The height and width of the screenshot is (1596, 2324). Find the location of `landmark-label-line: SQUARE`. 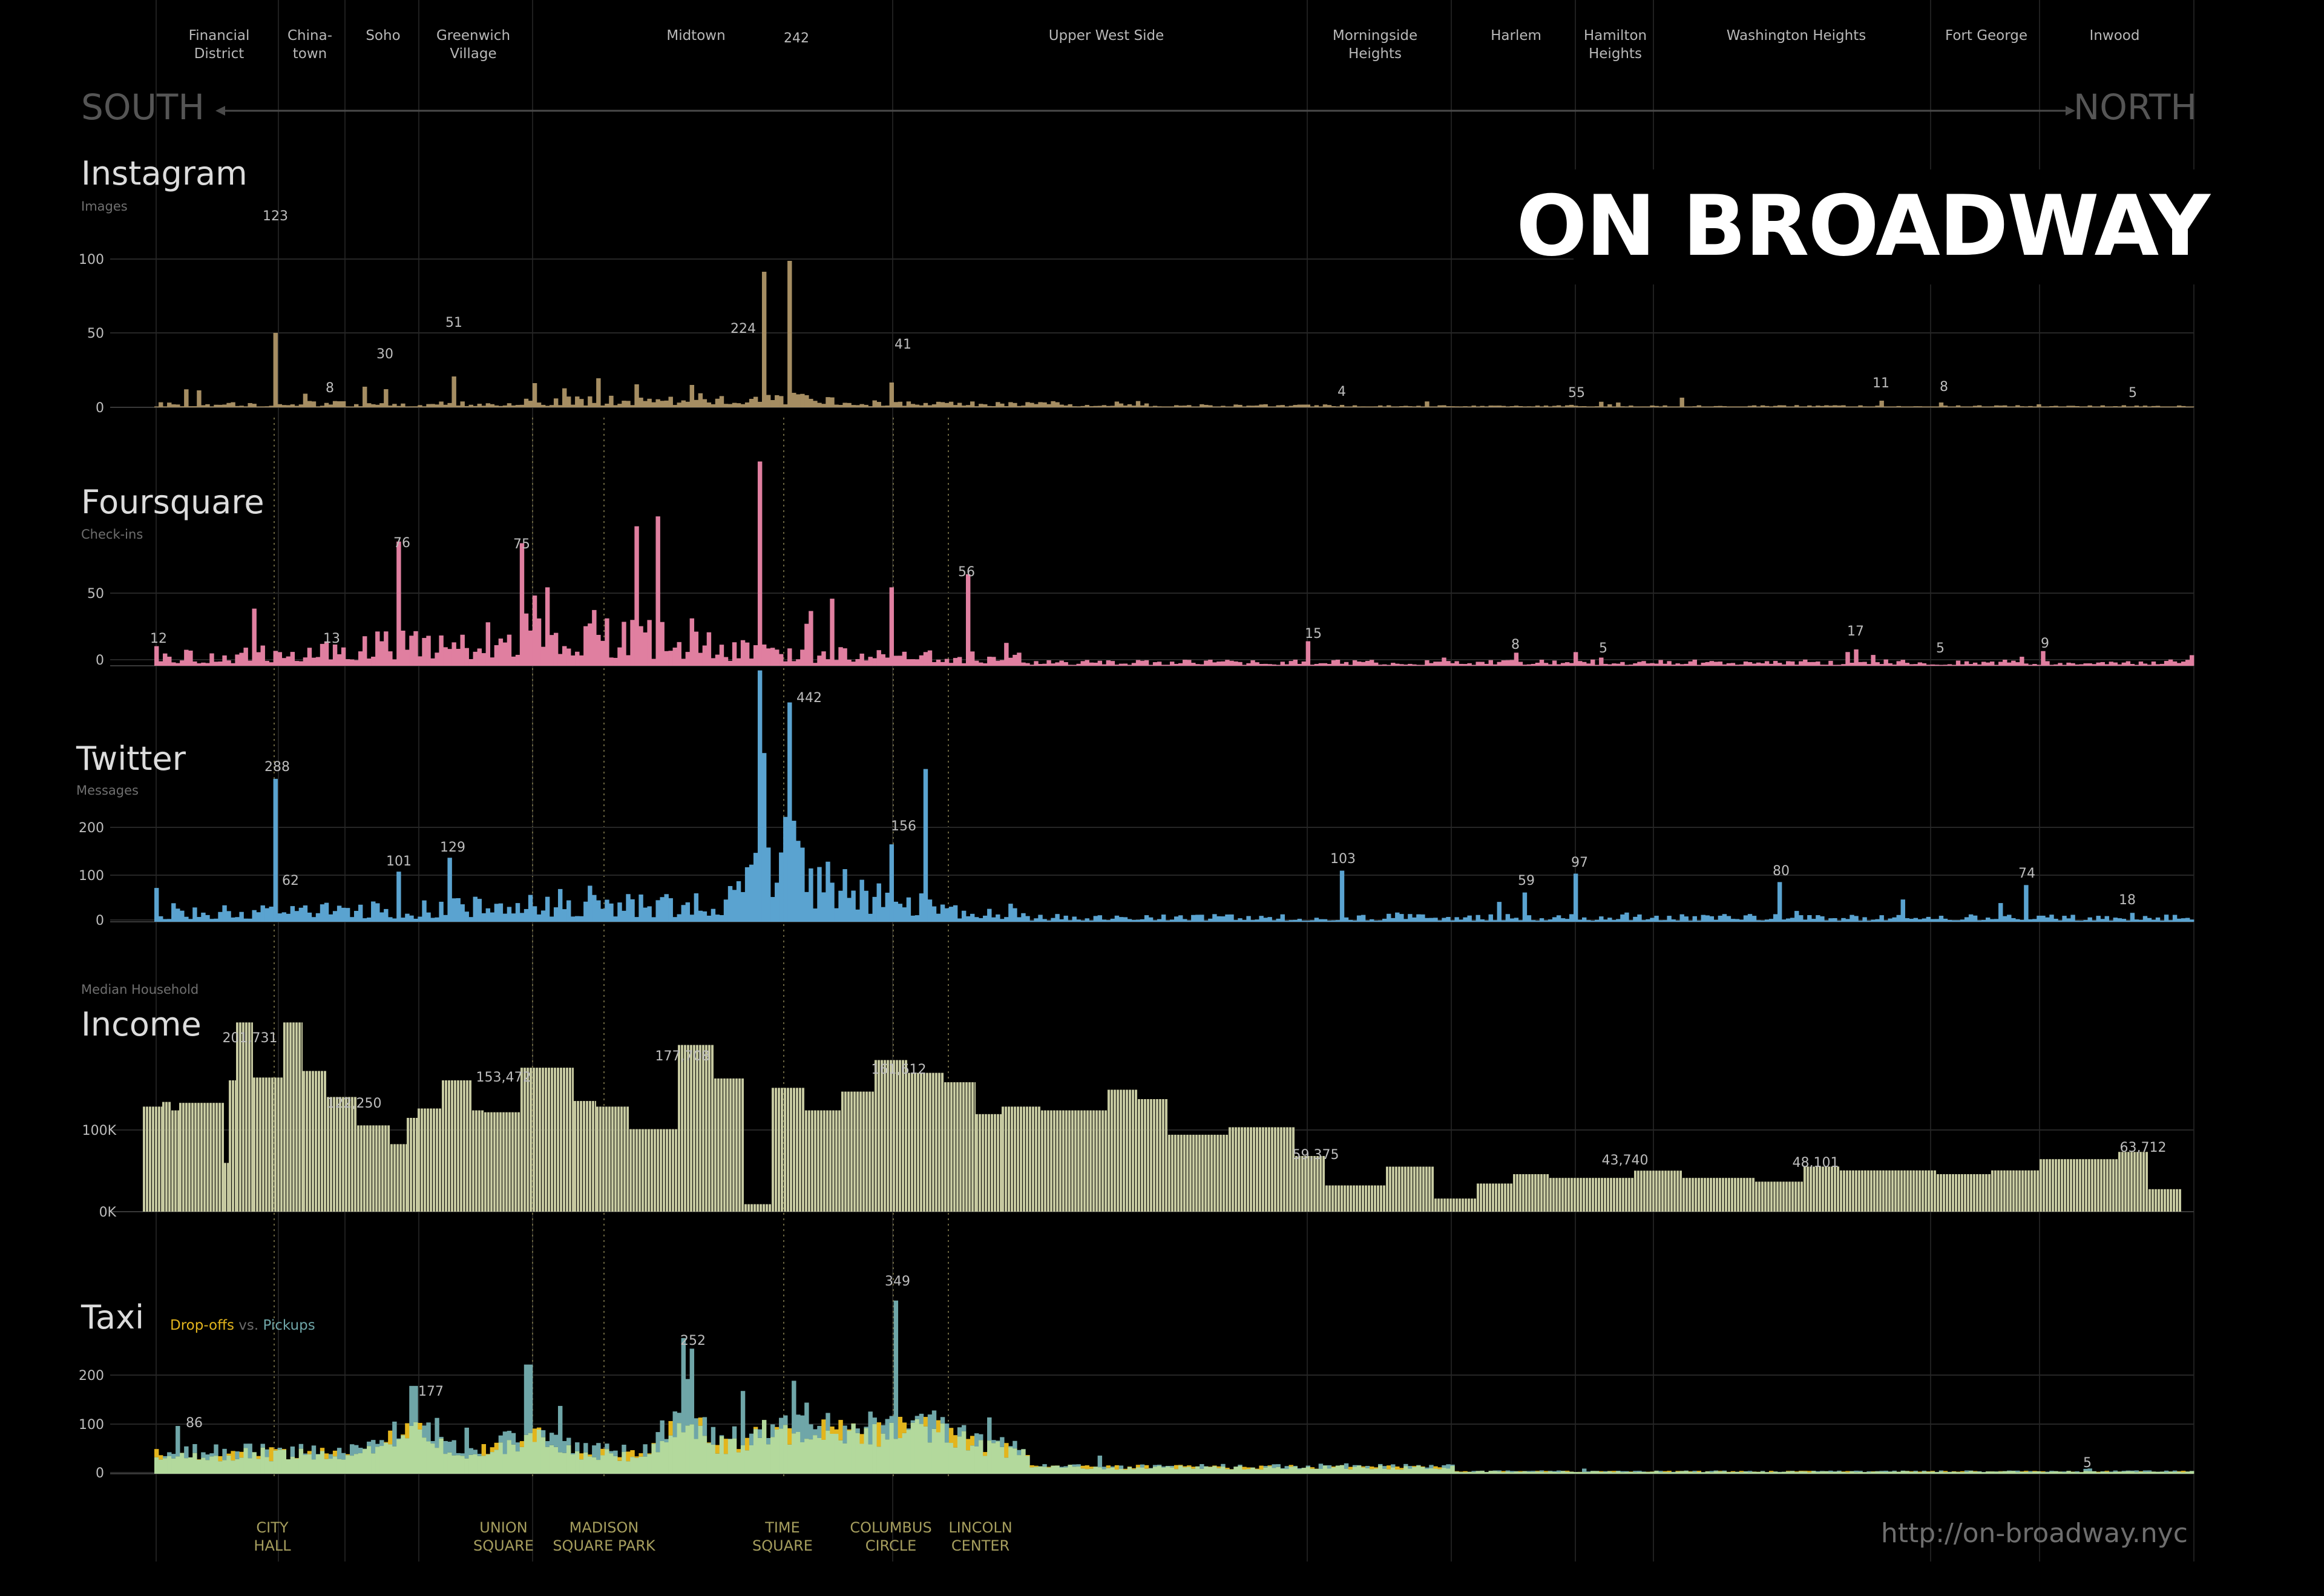

landmark-label-line: SQUARE is located at coordinates (782, 1546).